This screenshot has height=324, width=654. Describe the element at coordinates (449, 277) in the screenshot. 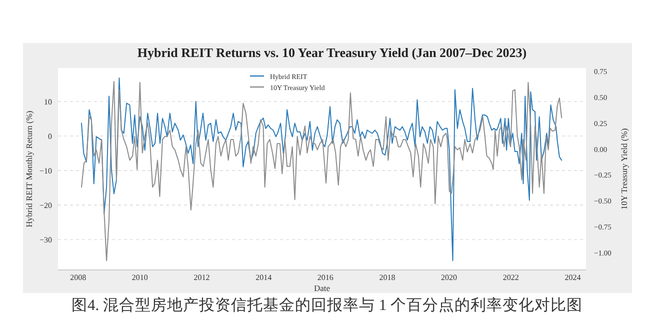

I see `x-tick-label: 2020` at that location.